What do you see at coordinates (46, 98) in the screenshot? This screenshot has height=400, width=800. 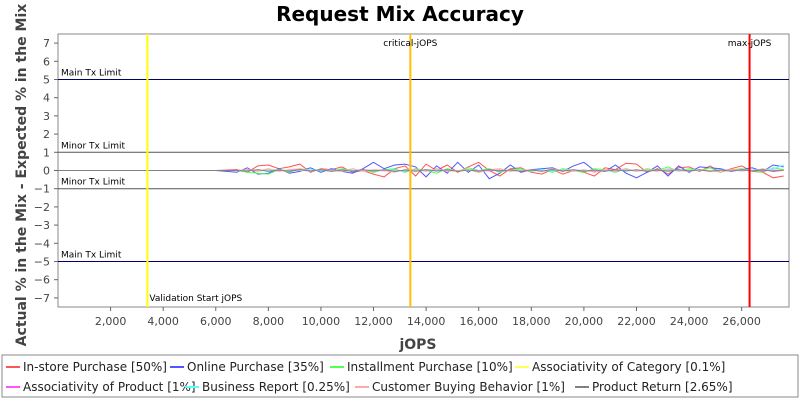 I see `y-tick-label: 4` at bounding box center [46, 98].